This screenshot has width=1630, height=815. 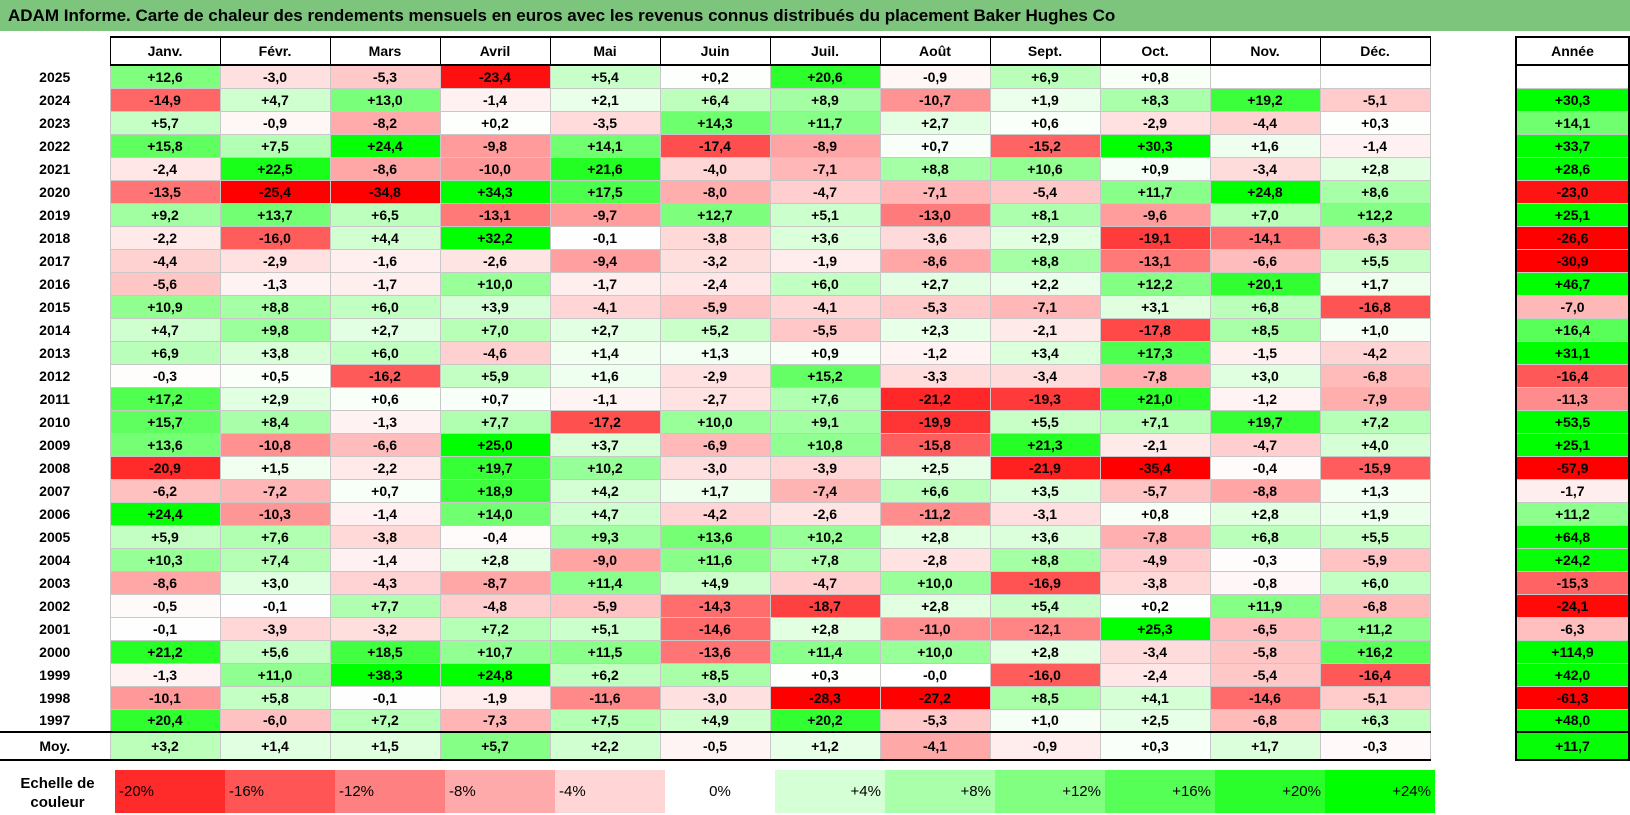 I want to click on heatmap-cell: +0,9, so click(x=825, y=352).